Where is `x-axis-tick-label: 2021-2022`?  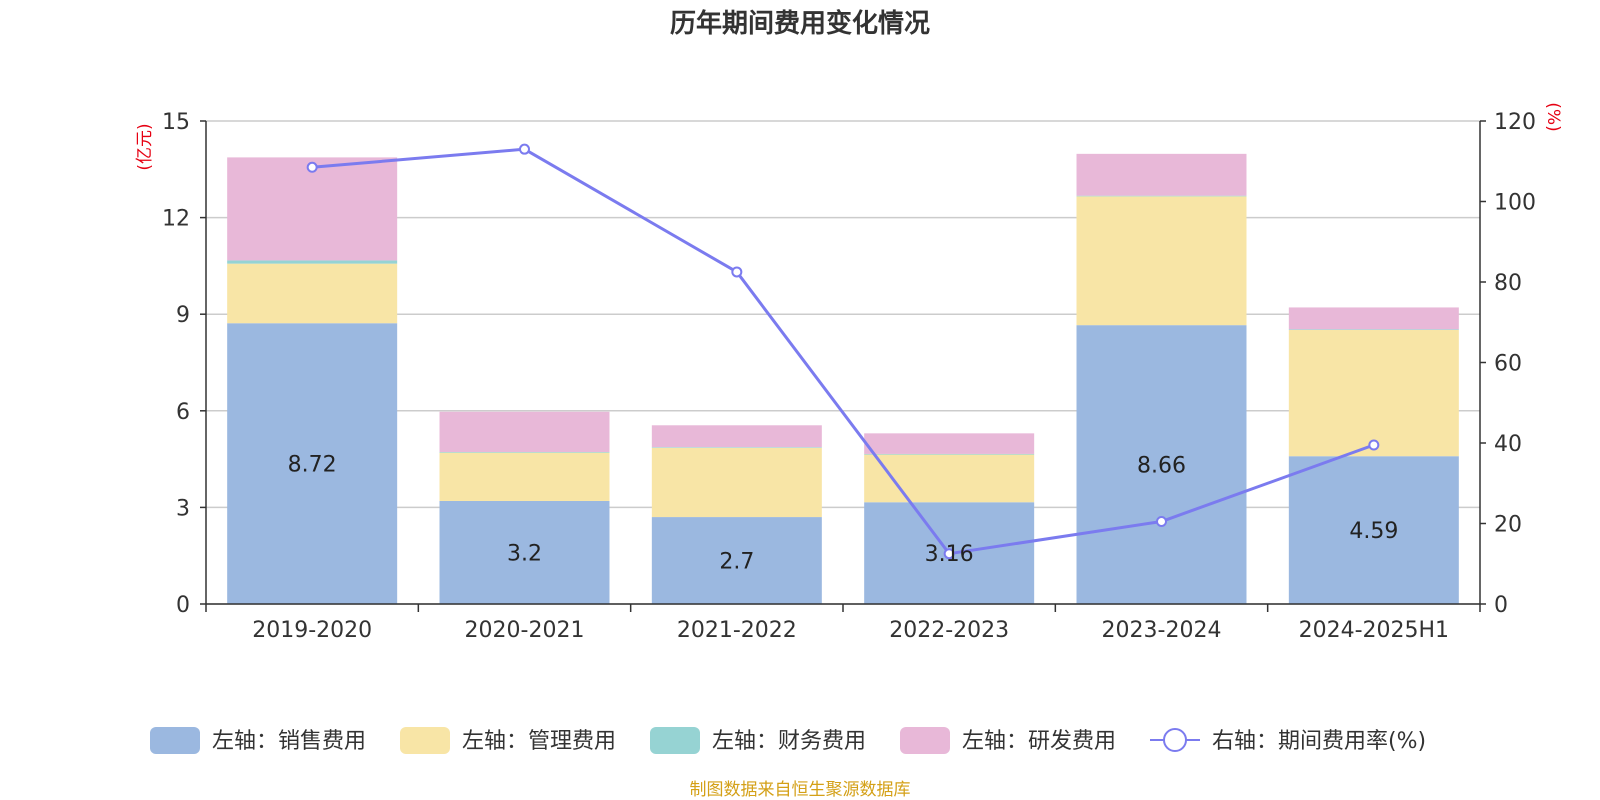
x-axis-tick-label: 2021-2022 is located at coordinates (737, 630).